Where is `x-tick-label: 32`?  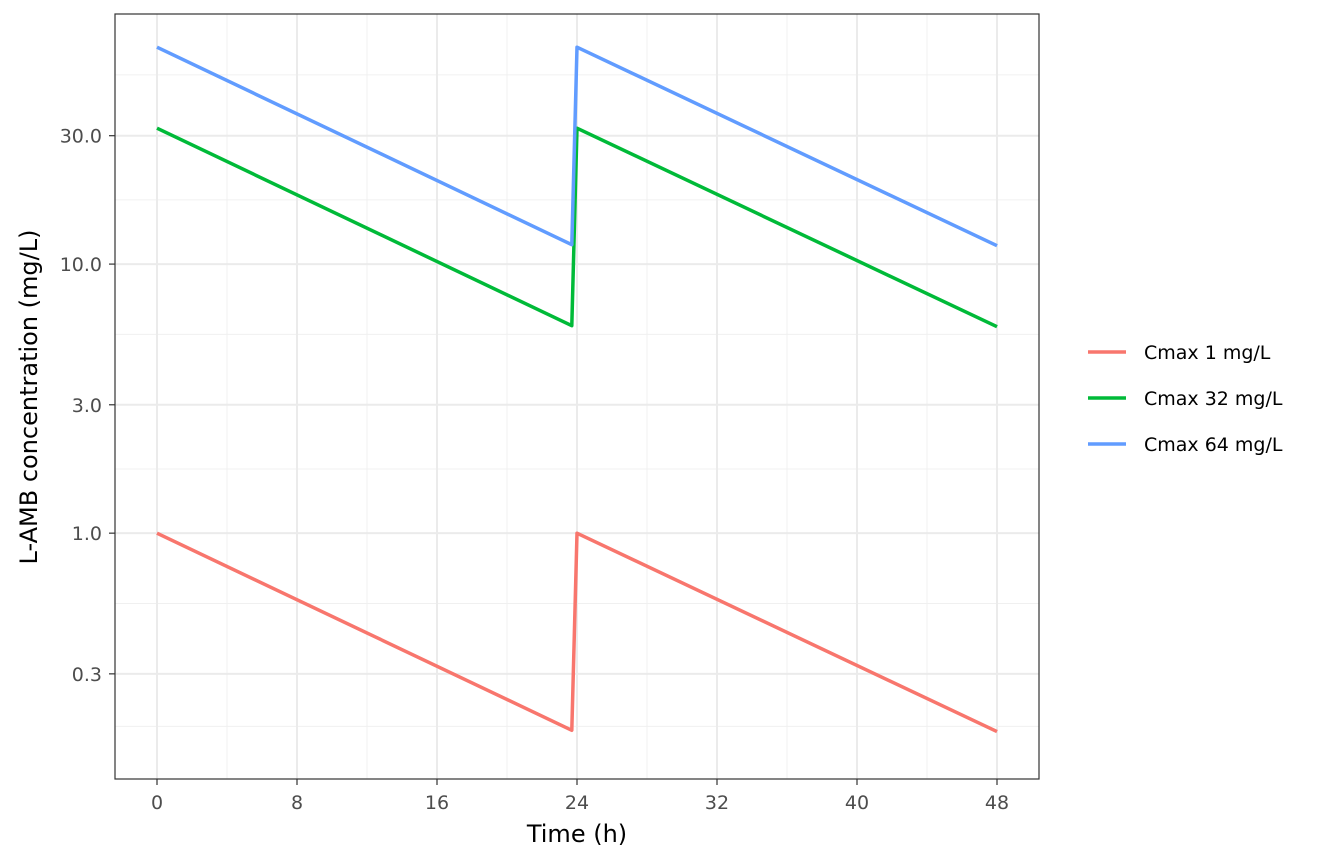 x-tick-label: 32 is located at coordinates (717, 803).